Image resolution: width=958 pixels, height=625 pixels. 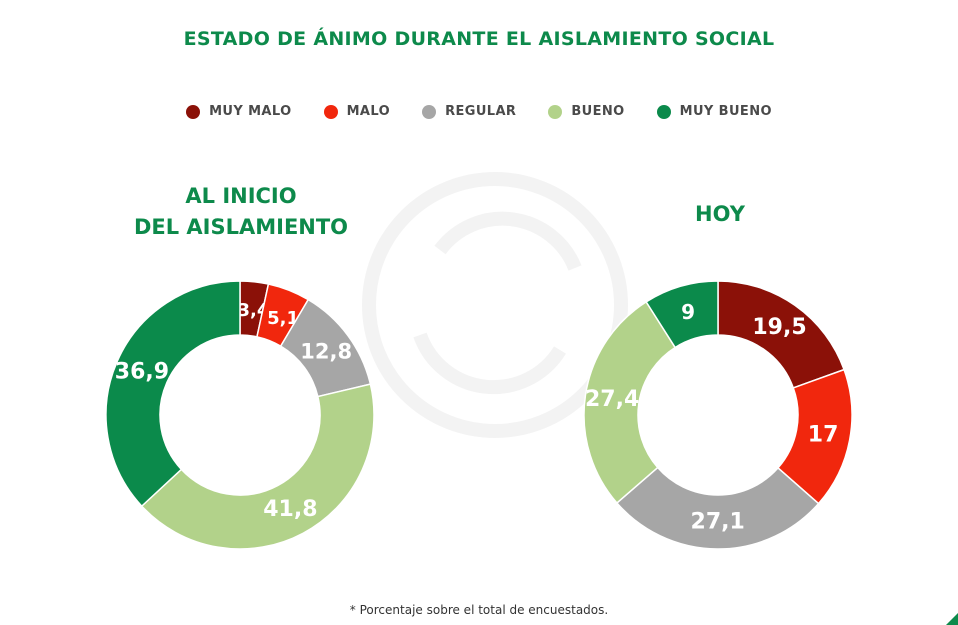 What do you see at coordinates (779, 327) in the screenshot?
I see `data-label-muy-malo: 19,5` at bounding box center [779, 327].